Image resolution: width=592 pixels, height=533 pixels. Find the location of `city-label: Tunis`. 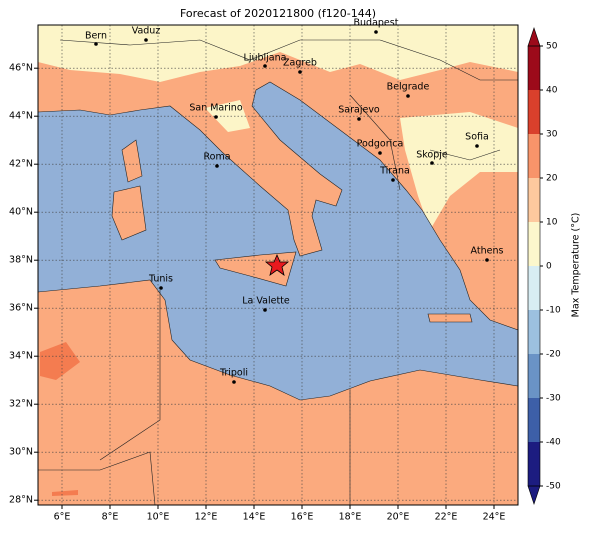

city-label: Tunis is located at coordinates (160, 279).